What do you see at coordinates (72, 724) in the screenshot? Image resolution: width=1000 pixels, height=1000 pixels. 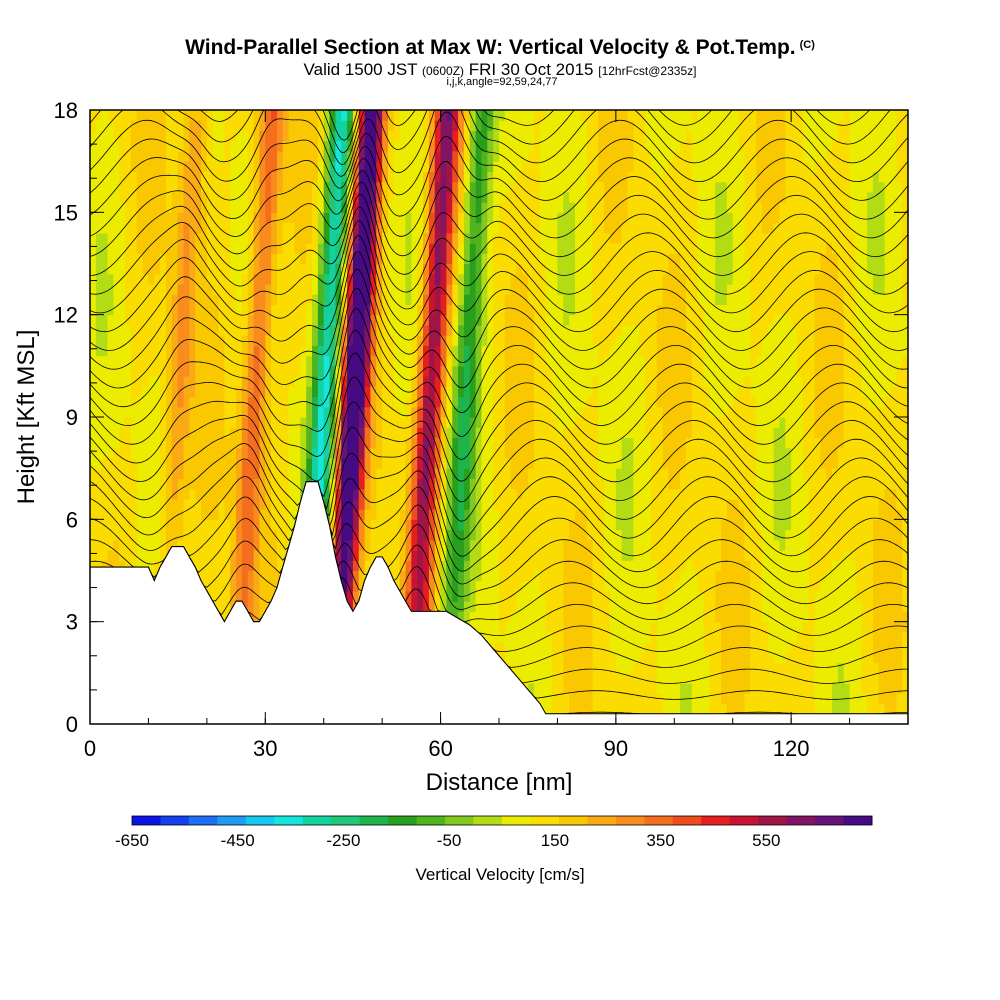 I see `y-tick-label: 0` at bounding box center [72, 724].